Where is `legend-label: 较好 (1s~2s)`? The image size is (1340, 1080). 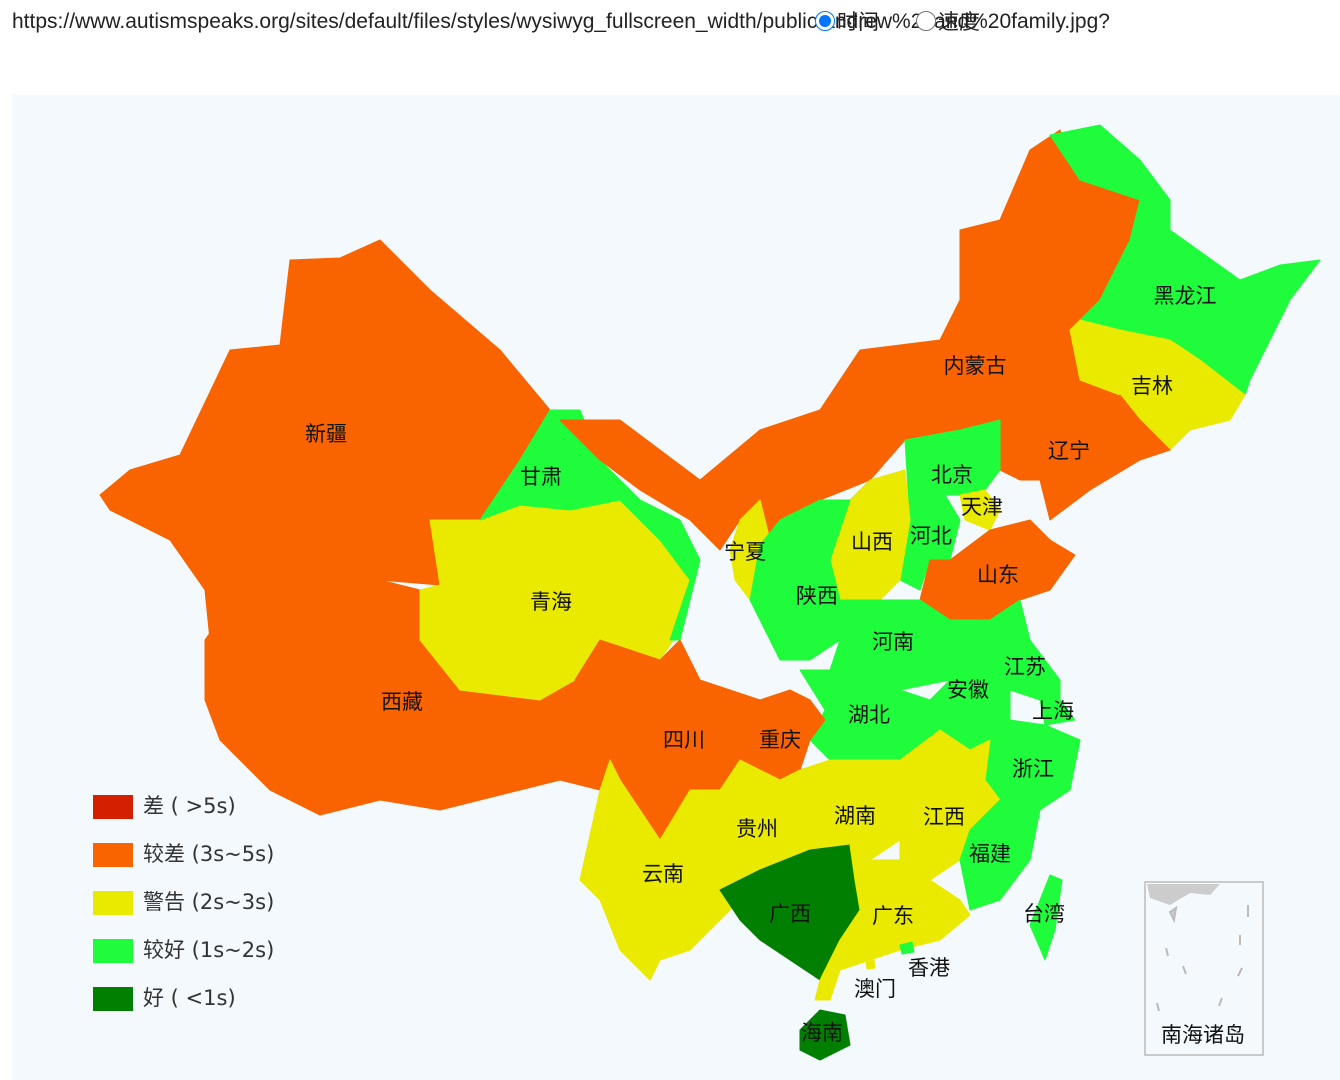
legend-label: 较好 (1s~2s) is located at coordinates (208, 950).